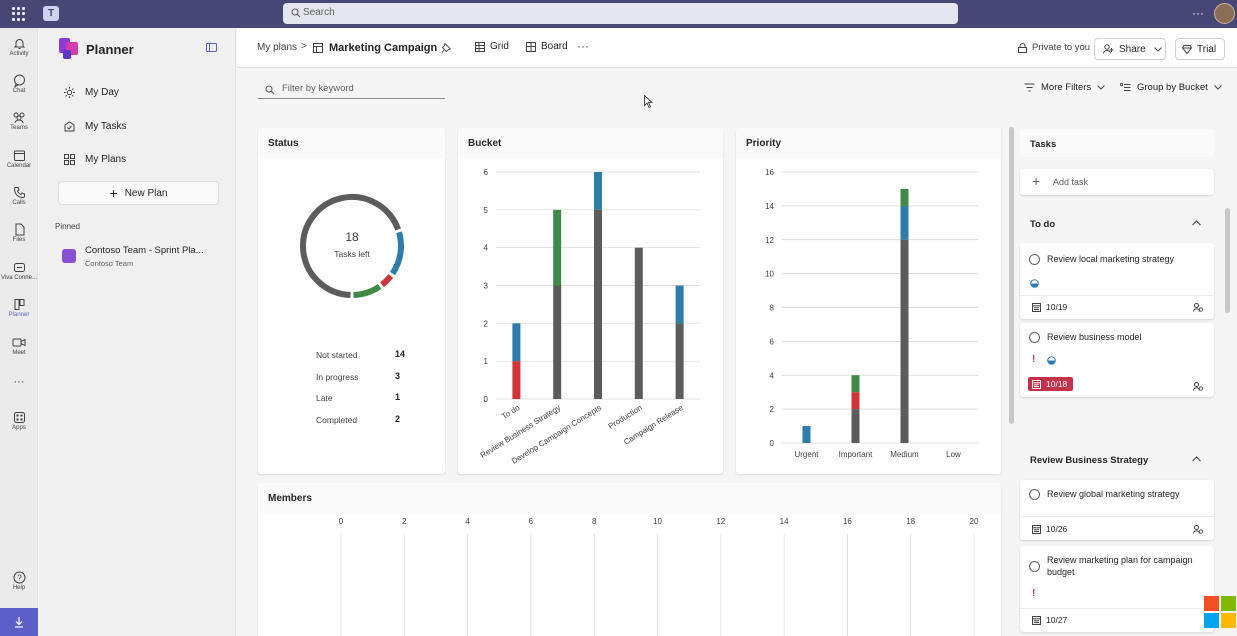 The image size is (1237, 636). Describe the element at coordinates (19, 14) in the screenshot. I see `app-launcher-icon` at that location.